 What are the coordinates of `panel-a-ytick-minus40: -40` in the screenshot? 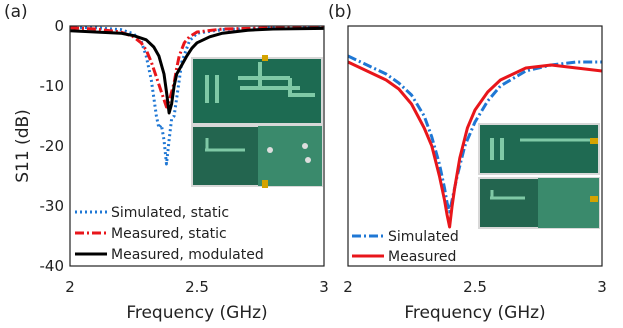 It's located at (52, 266).